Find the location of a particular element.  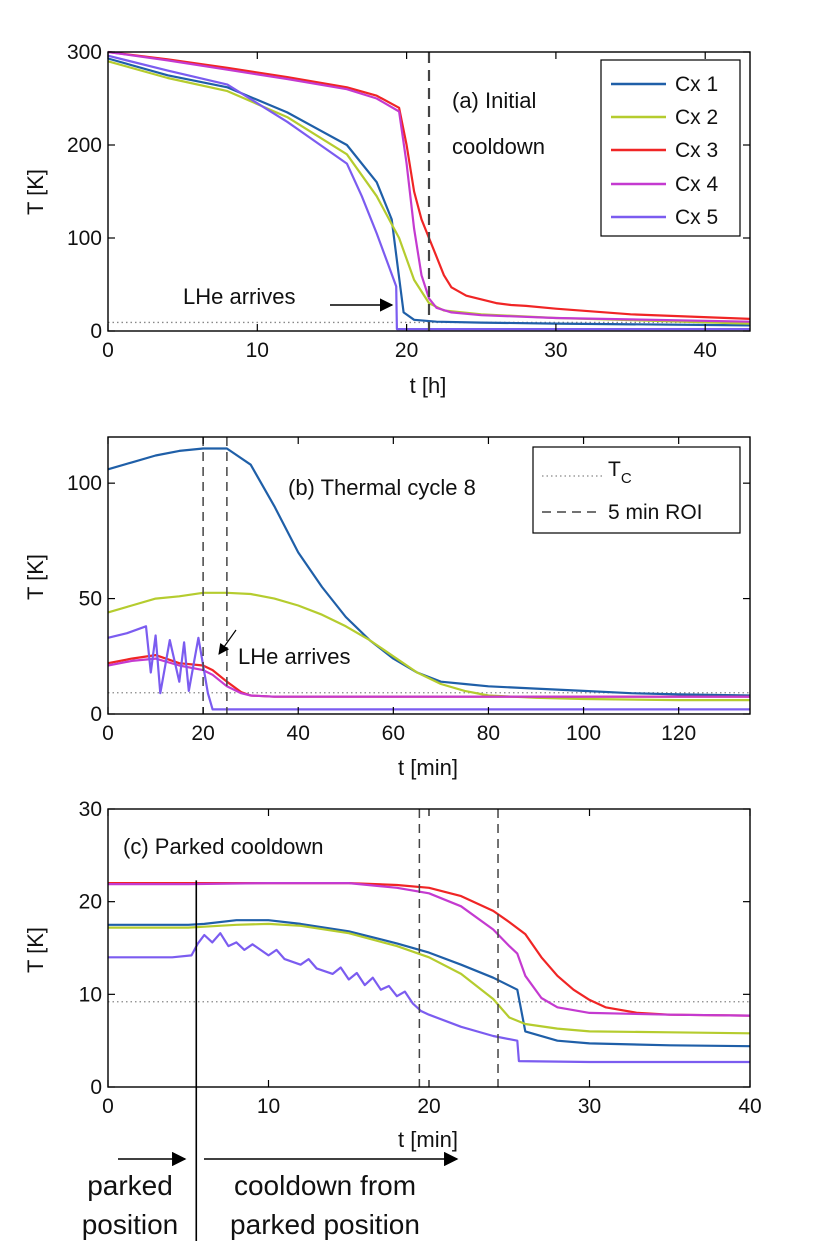

panel-a-xtick-label-30: 30 is located at coordinates (555, 350).